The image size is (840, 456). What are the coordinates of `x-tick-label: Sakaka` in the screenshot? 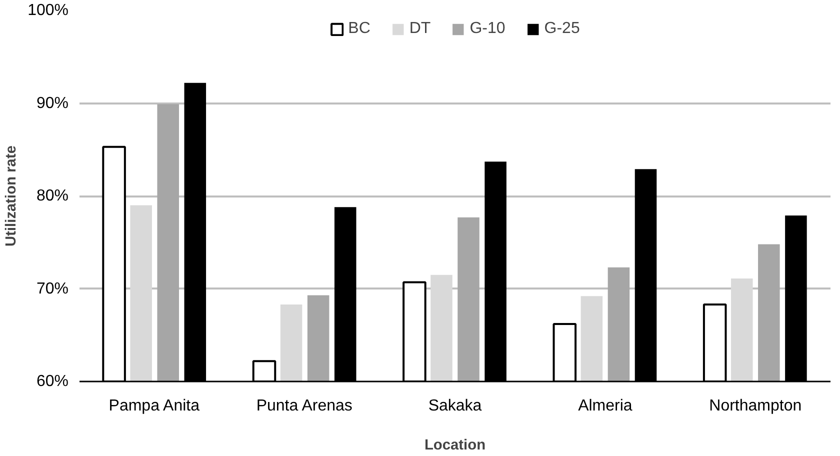 It's located at (455, 406).